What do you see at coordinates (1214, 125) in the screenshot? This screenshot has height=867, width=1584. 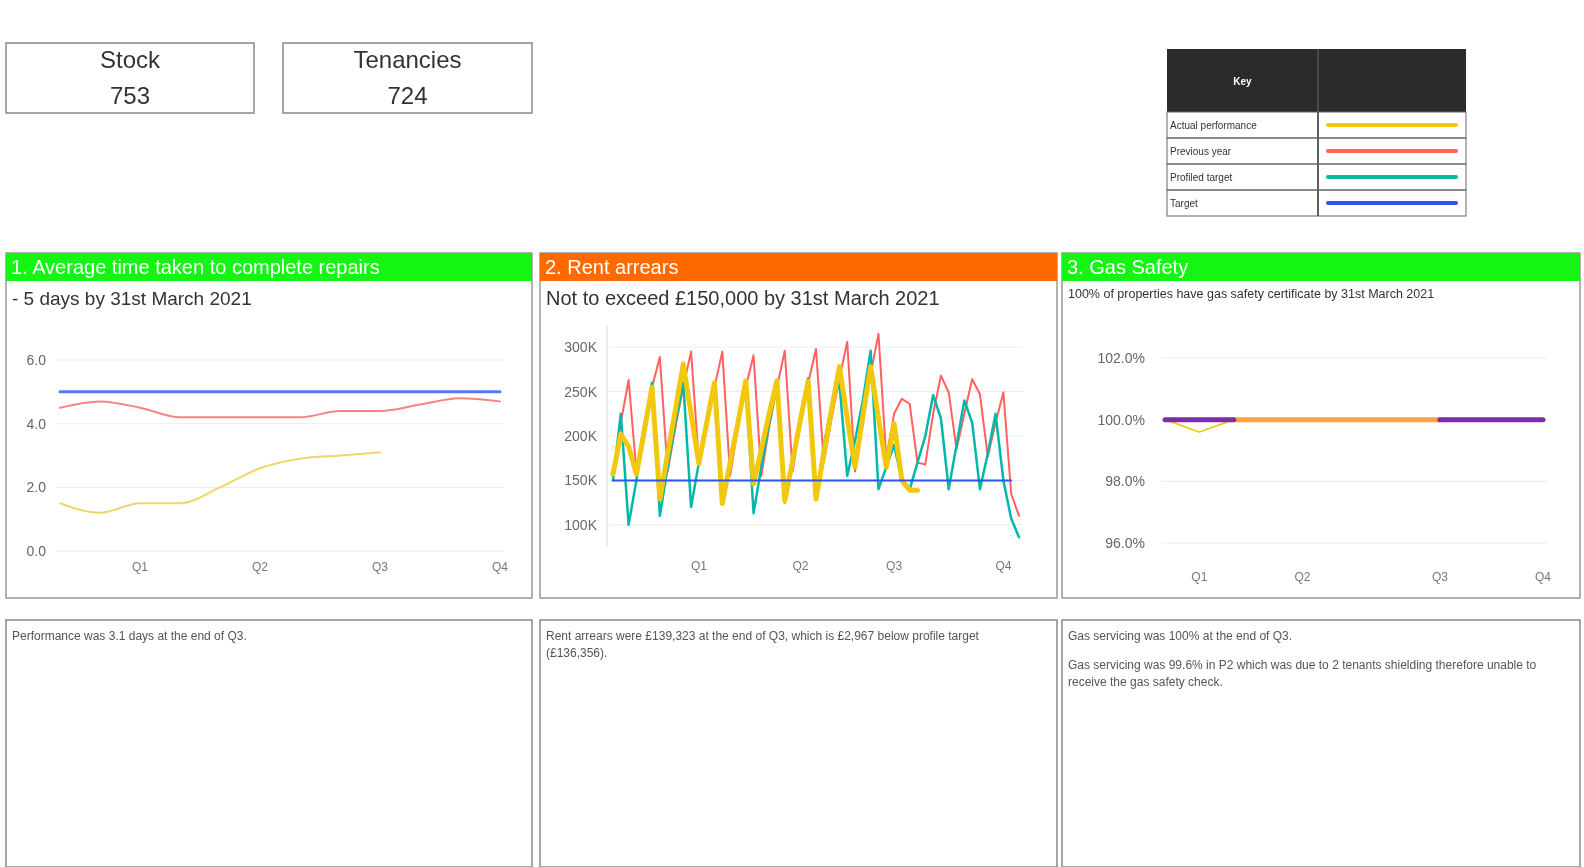 I see `category-label: Actual performance` at bounding box center [1214, 125].